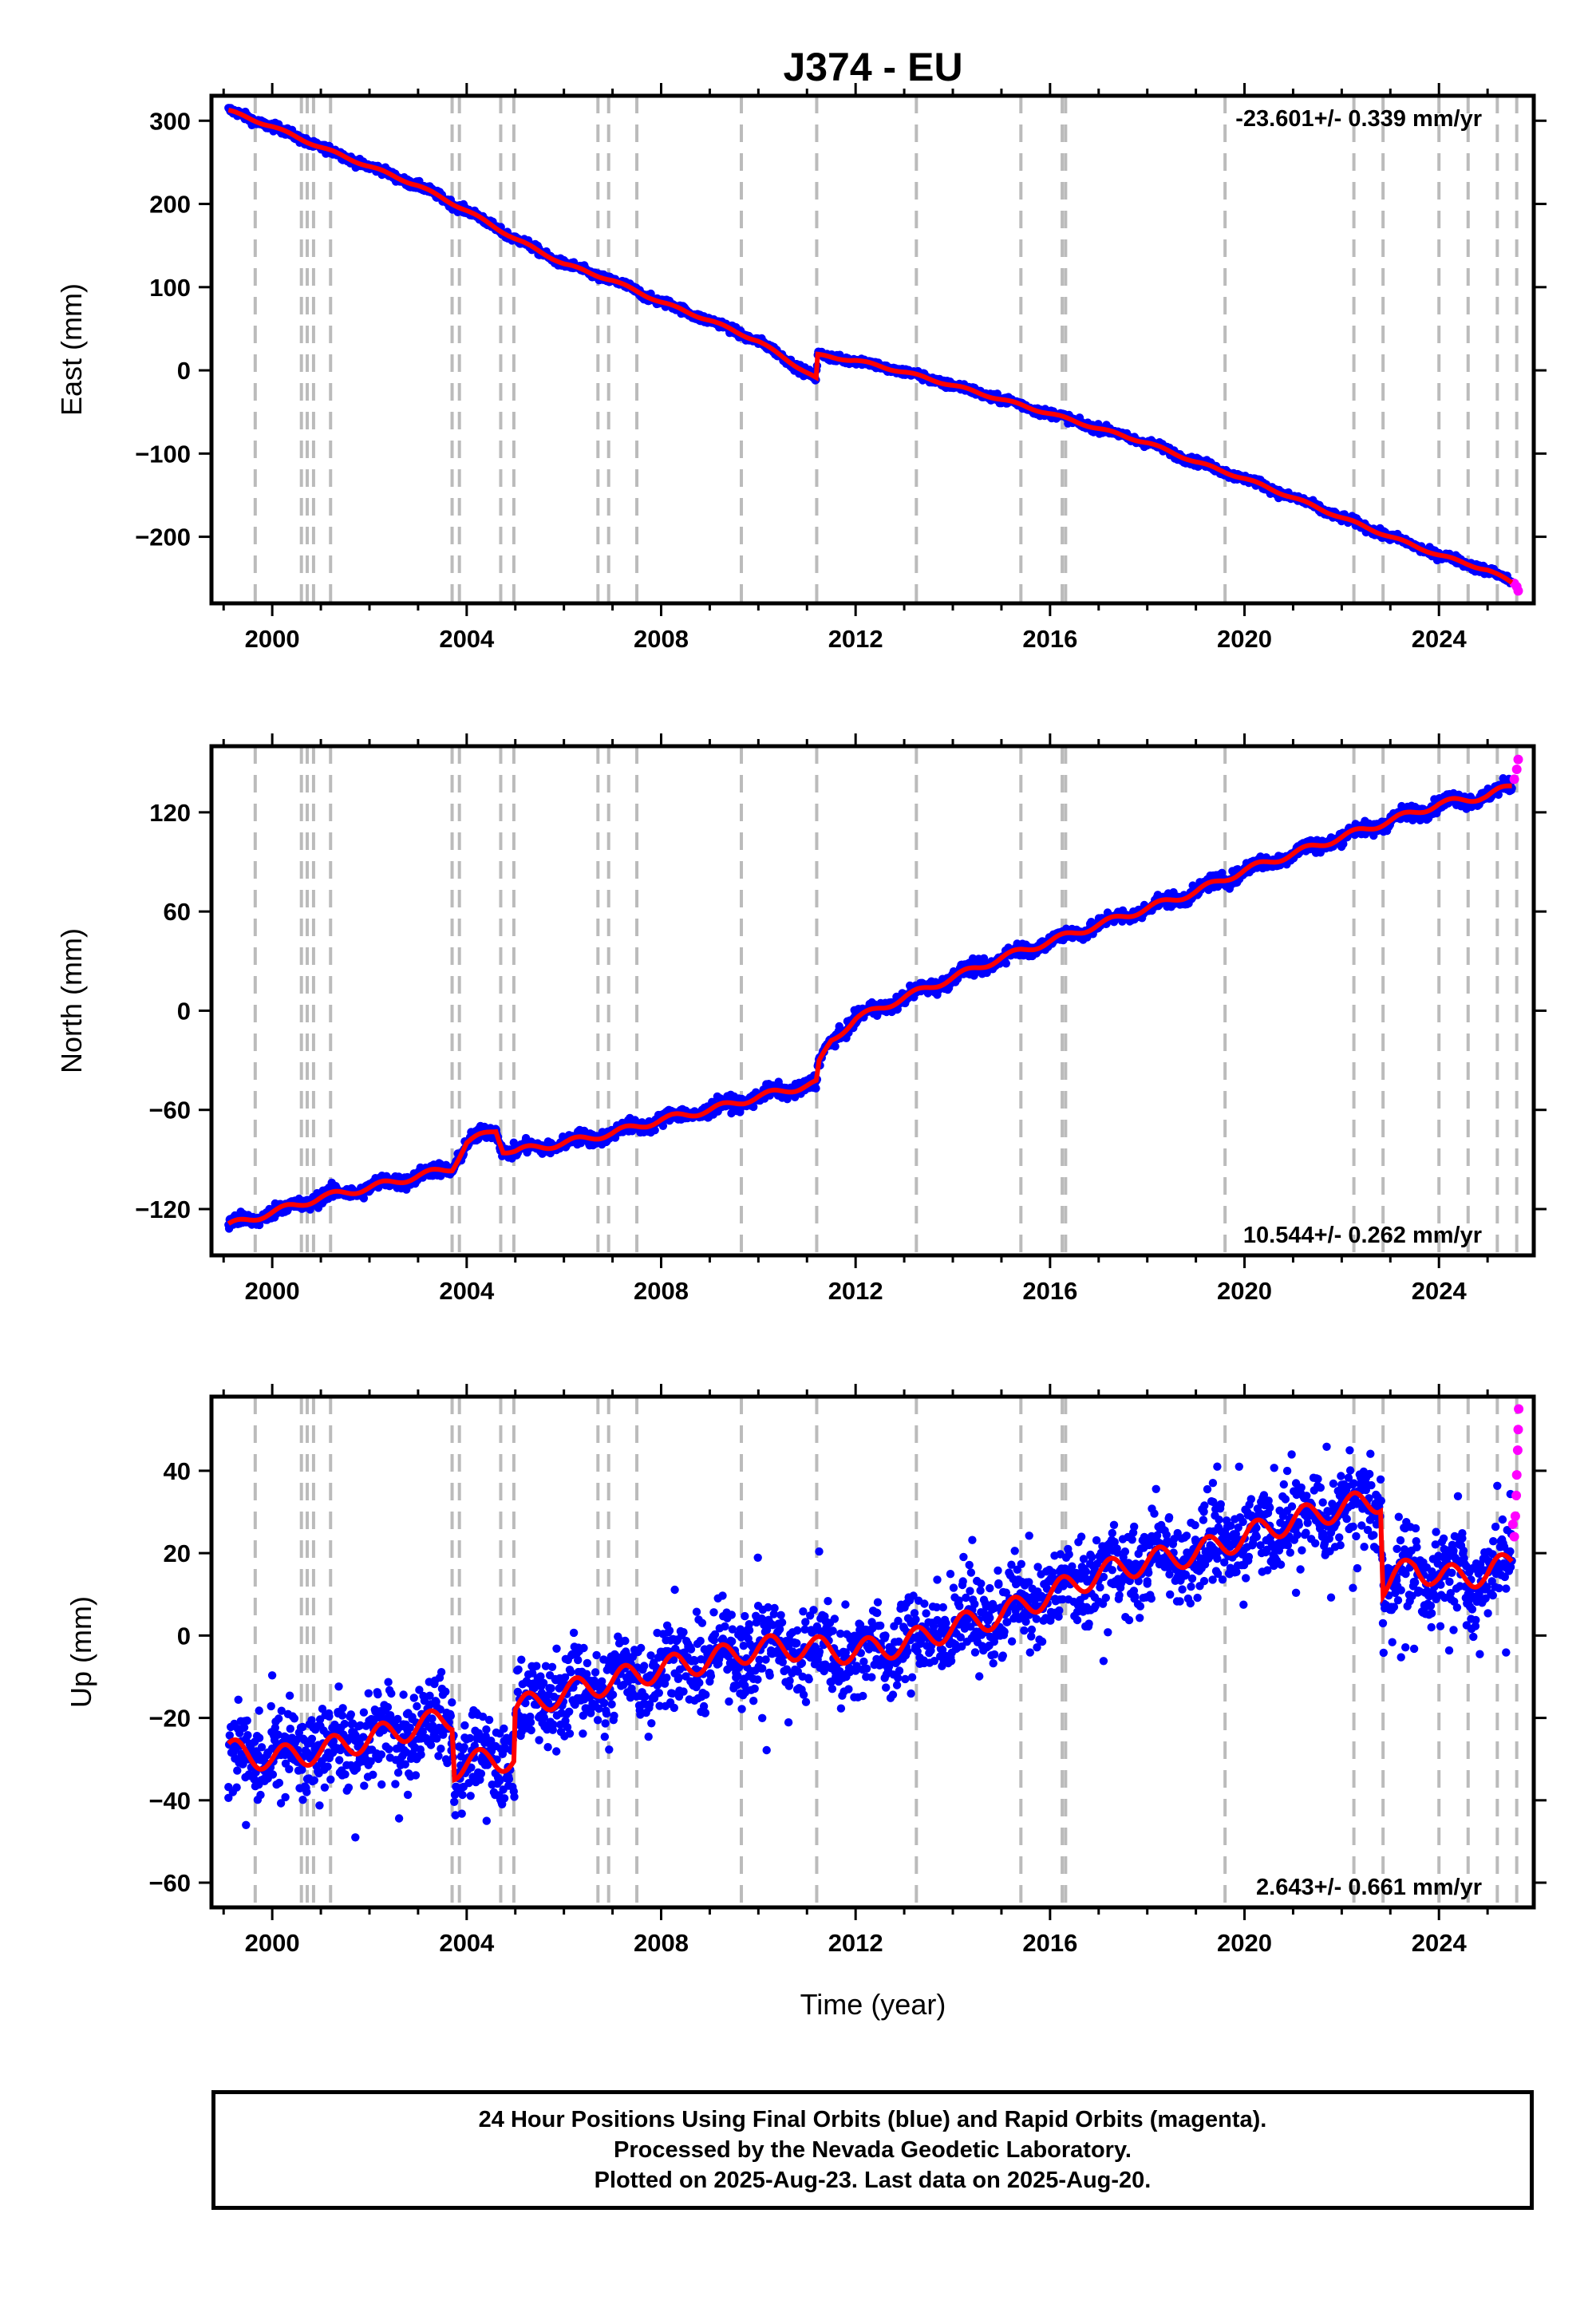 This screenshot has height=2316, width=1596. What do you see at coordinates (170, 813) in the screenshot?
I see `y-tick-label: 120` at bounding box center [170, 813].